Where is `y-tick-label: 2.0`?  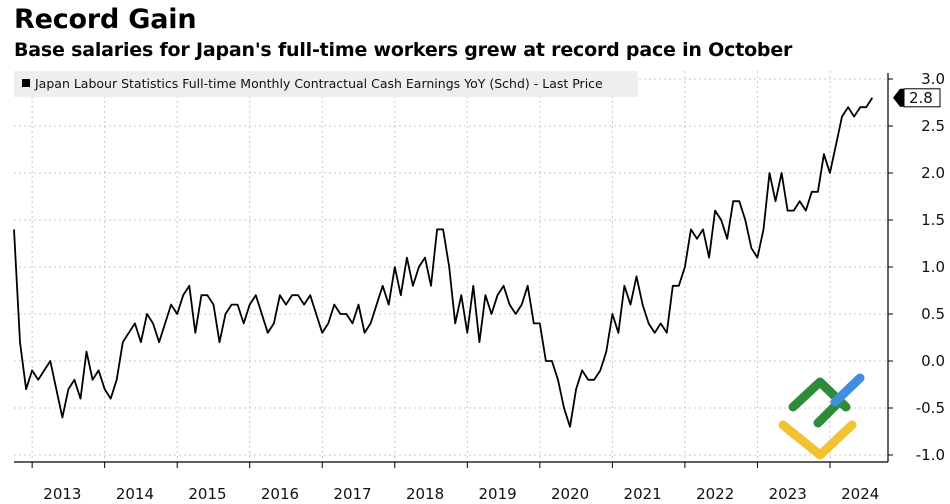 y-tick-label: 2.0 is located at coordinates (933, 173).